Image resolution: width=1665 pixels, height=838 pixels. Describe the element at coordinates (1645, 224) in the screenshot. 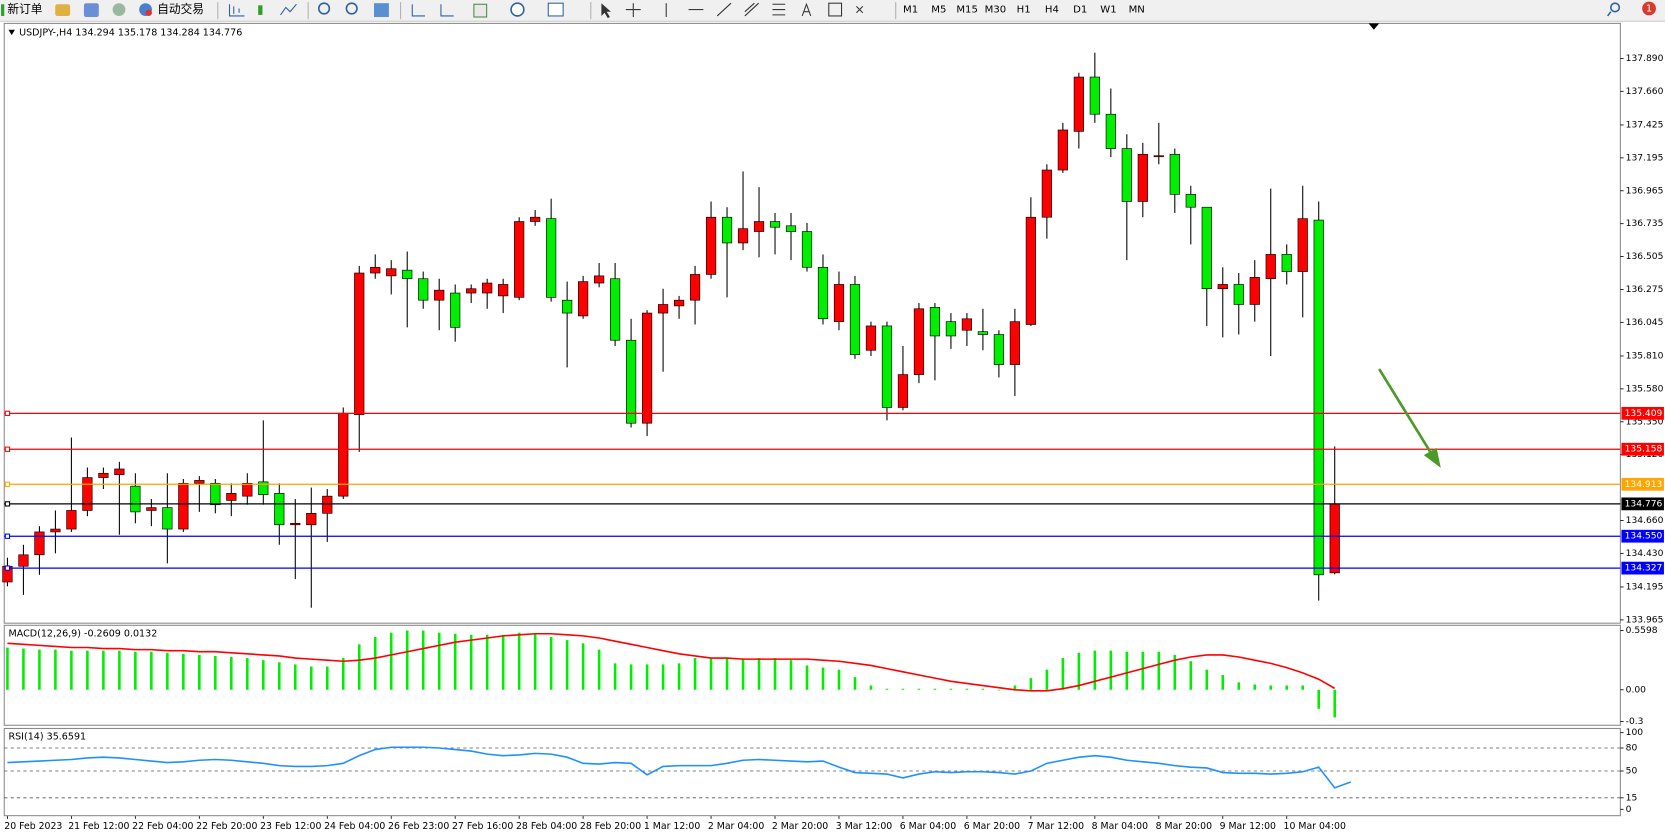

I see `y-tick-label: 136.735` at that location.